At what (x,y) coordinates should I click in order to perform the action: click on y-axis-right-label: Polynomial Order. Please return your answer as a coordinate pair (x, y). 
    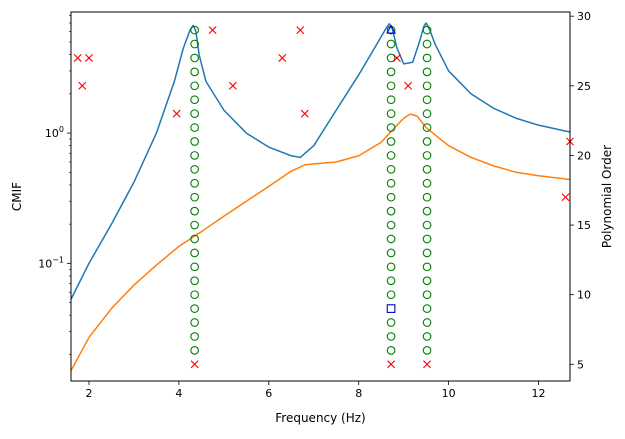
    Looking at the image, I should click on (607, 196).